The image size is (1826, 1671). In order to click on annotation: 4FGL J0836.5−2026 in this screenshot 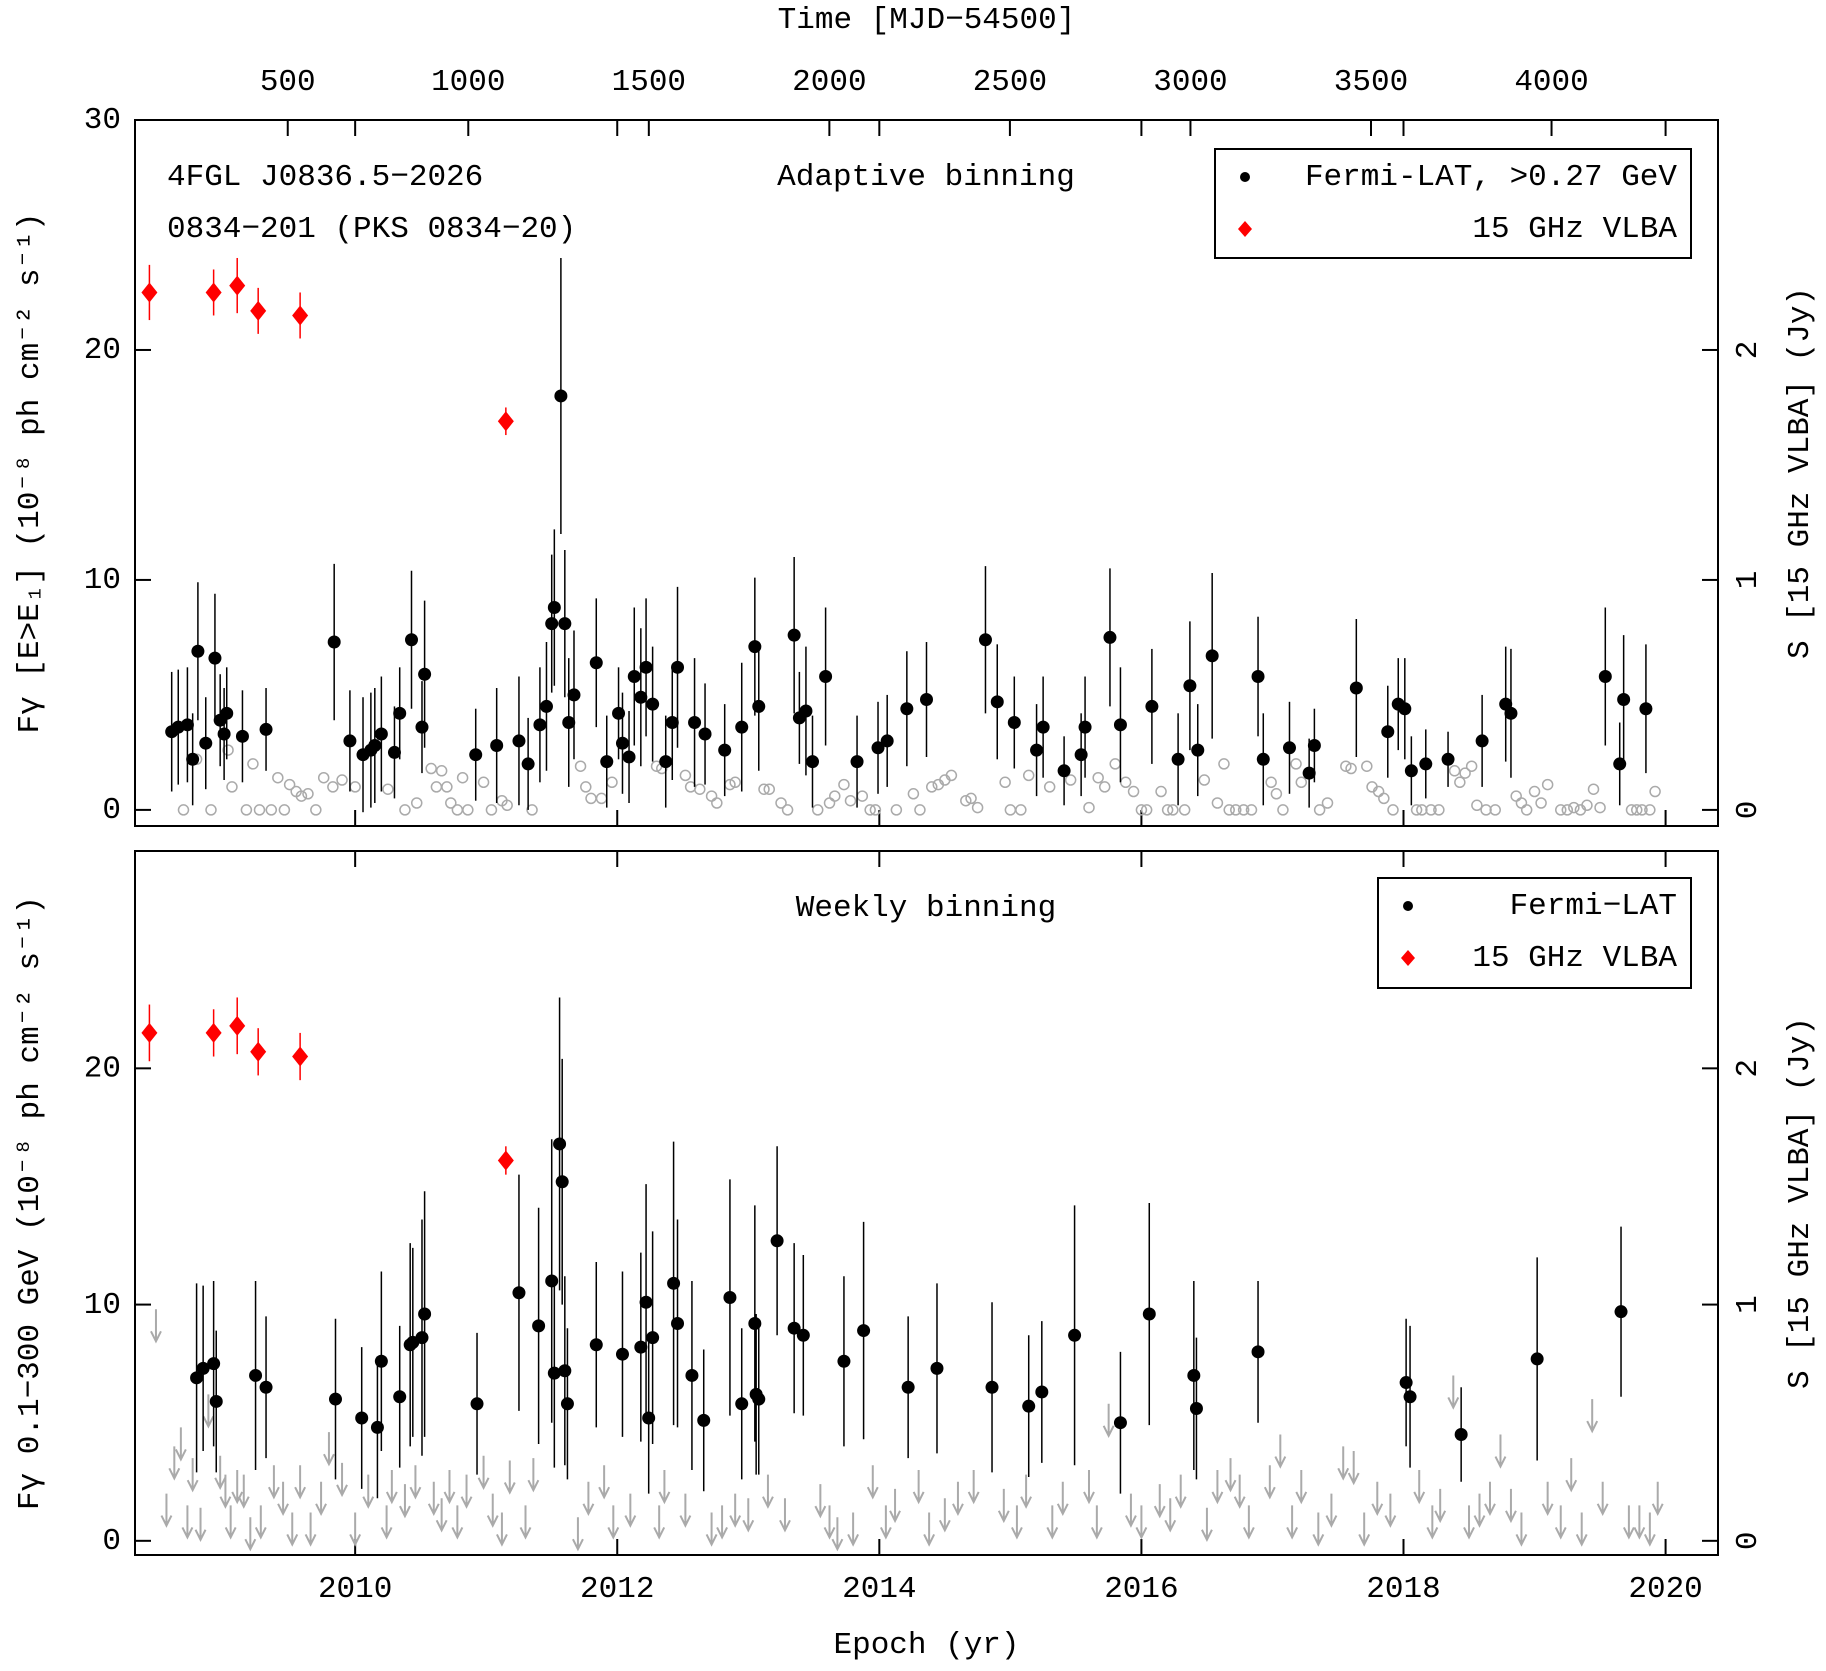, I will do `click(325, 177)`.